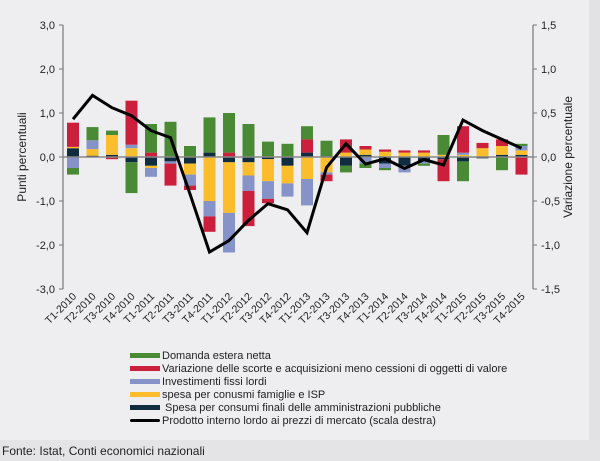 This screenshot has width=600, height=461. Describe the element at coordinates (568, 157) in the screenshot. I see `y-axis-right-title: Variazione percentuale` at that location.